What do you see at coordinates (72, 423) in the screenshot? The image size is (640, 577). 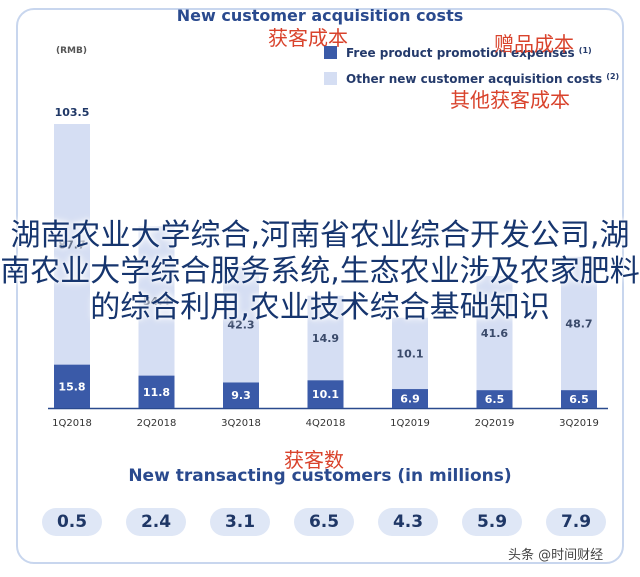 I see `x-tick-label: 1Q2018` at bounding box center [72, 423].